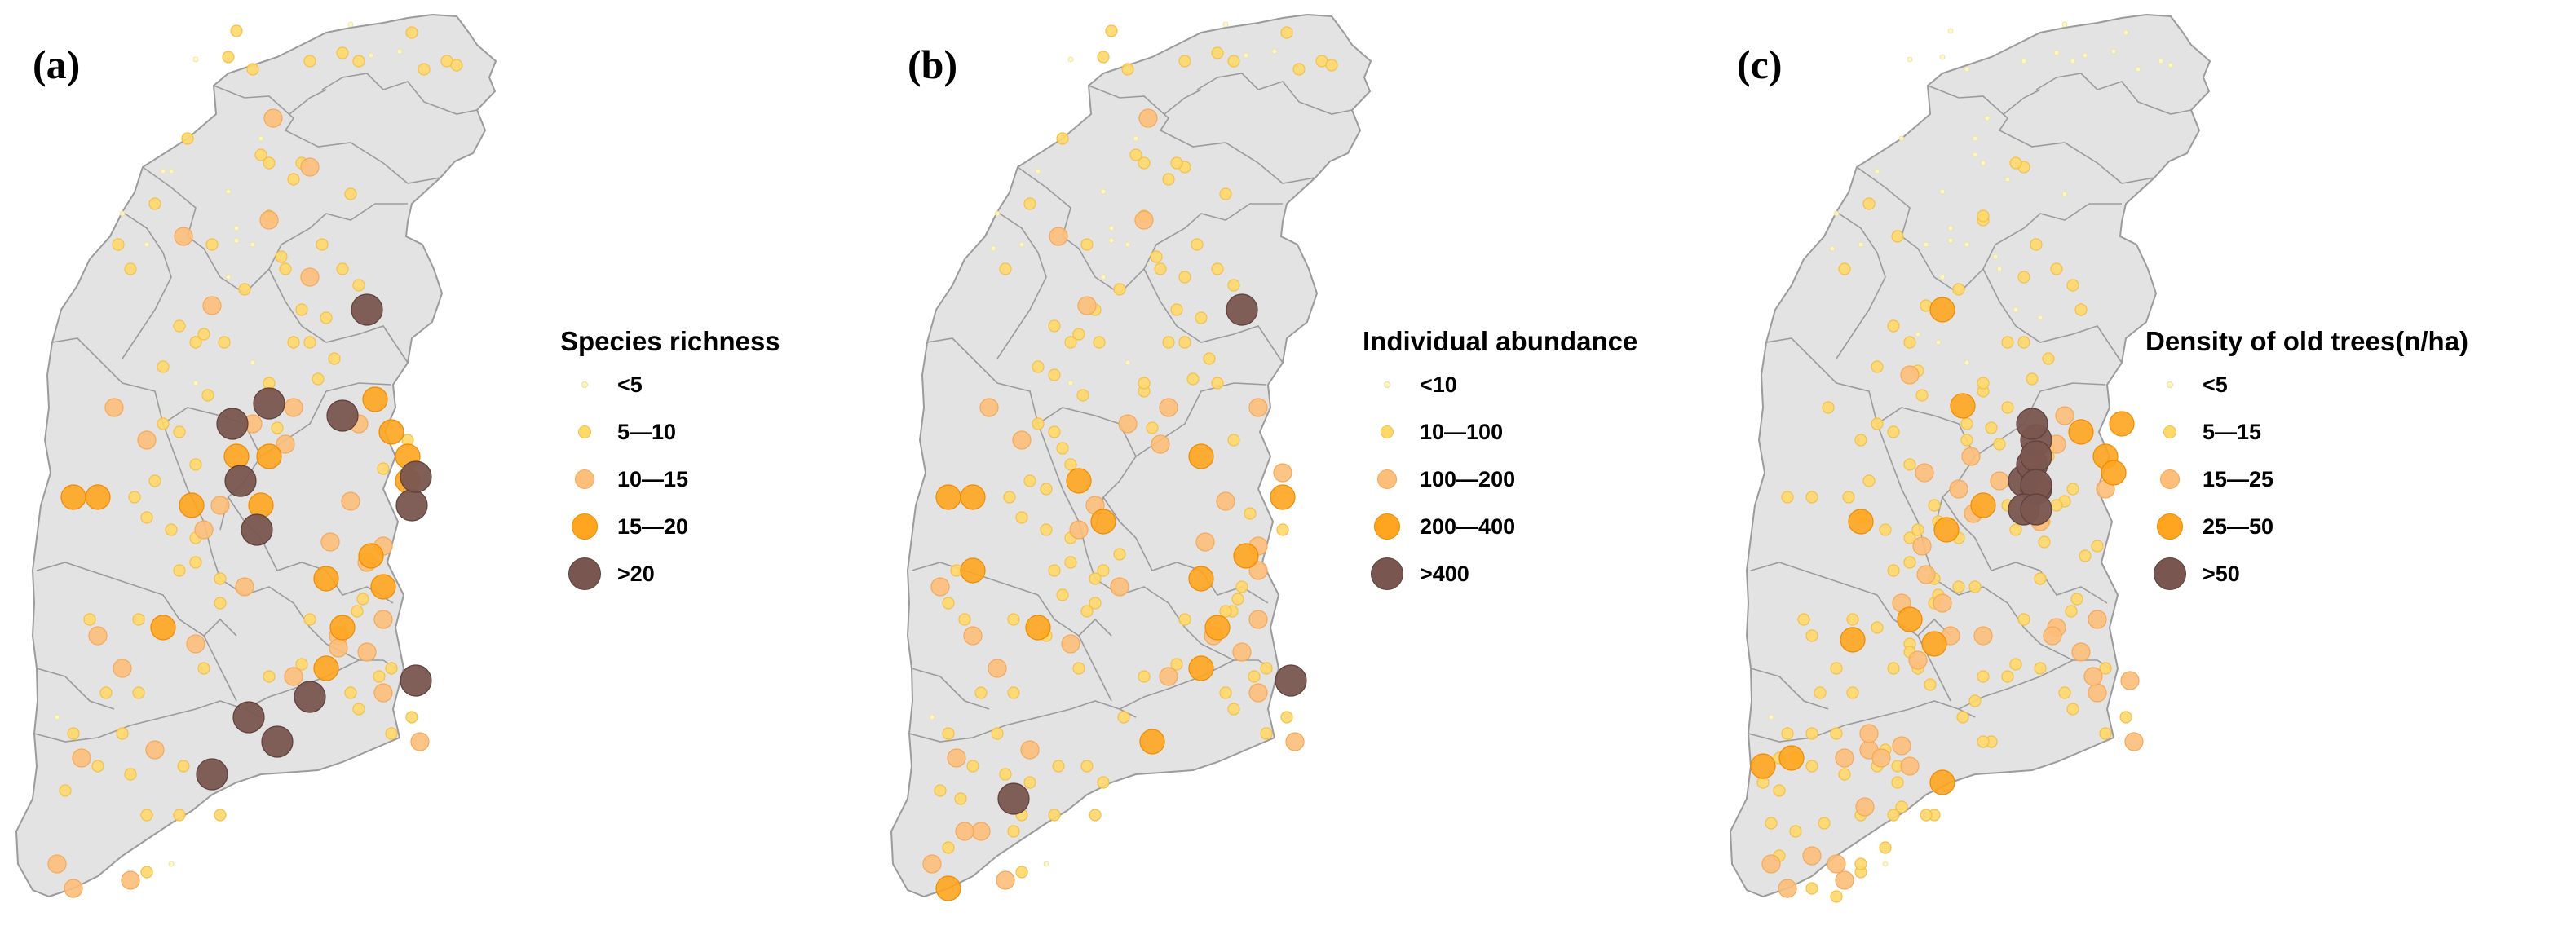 The height and width of the screenshot is (943, 2576). Describe the element at coordinates (624, 479) in the screenshot. I see `legend-item: 10—15` at that location.